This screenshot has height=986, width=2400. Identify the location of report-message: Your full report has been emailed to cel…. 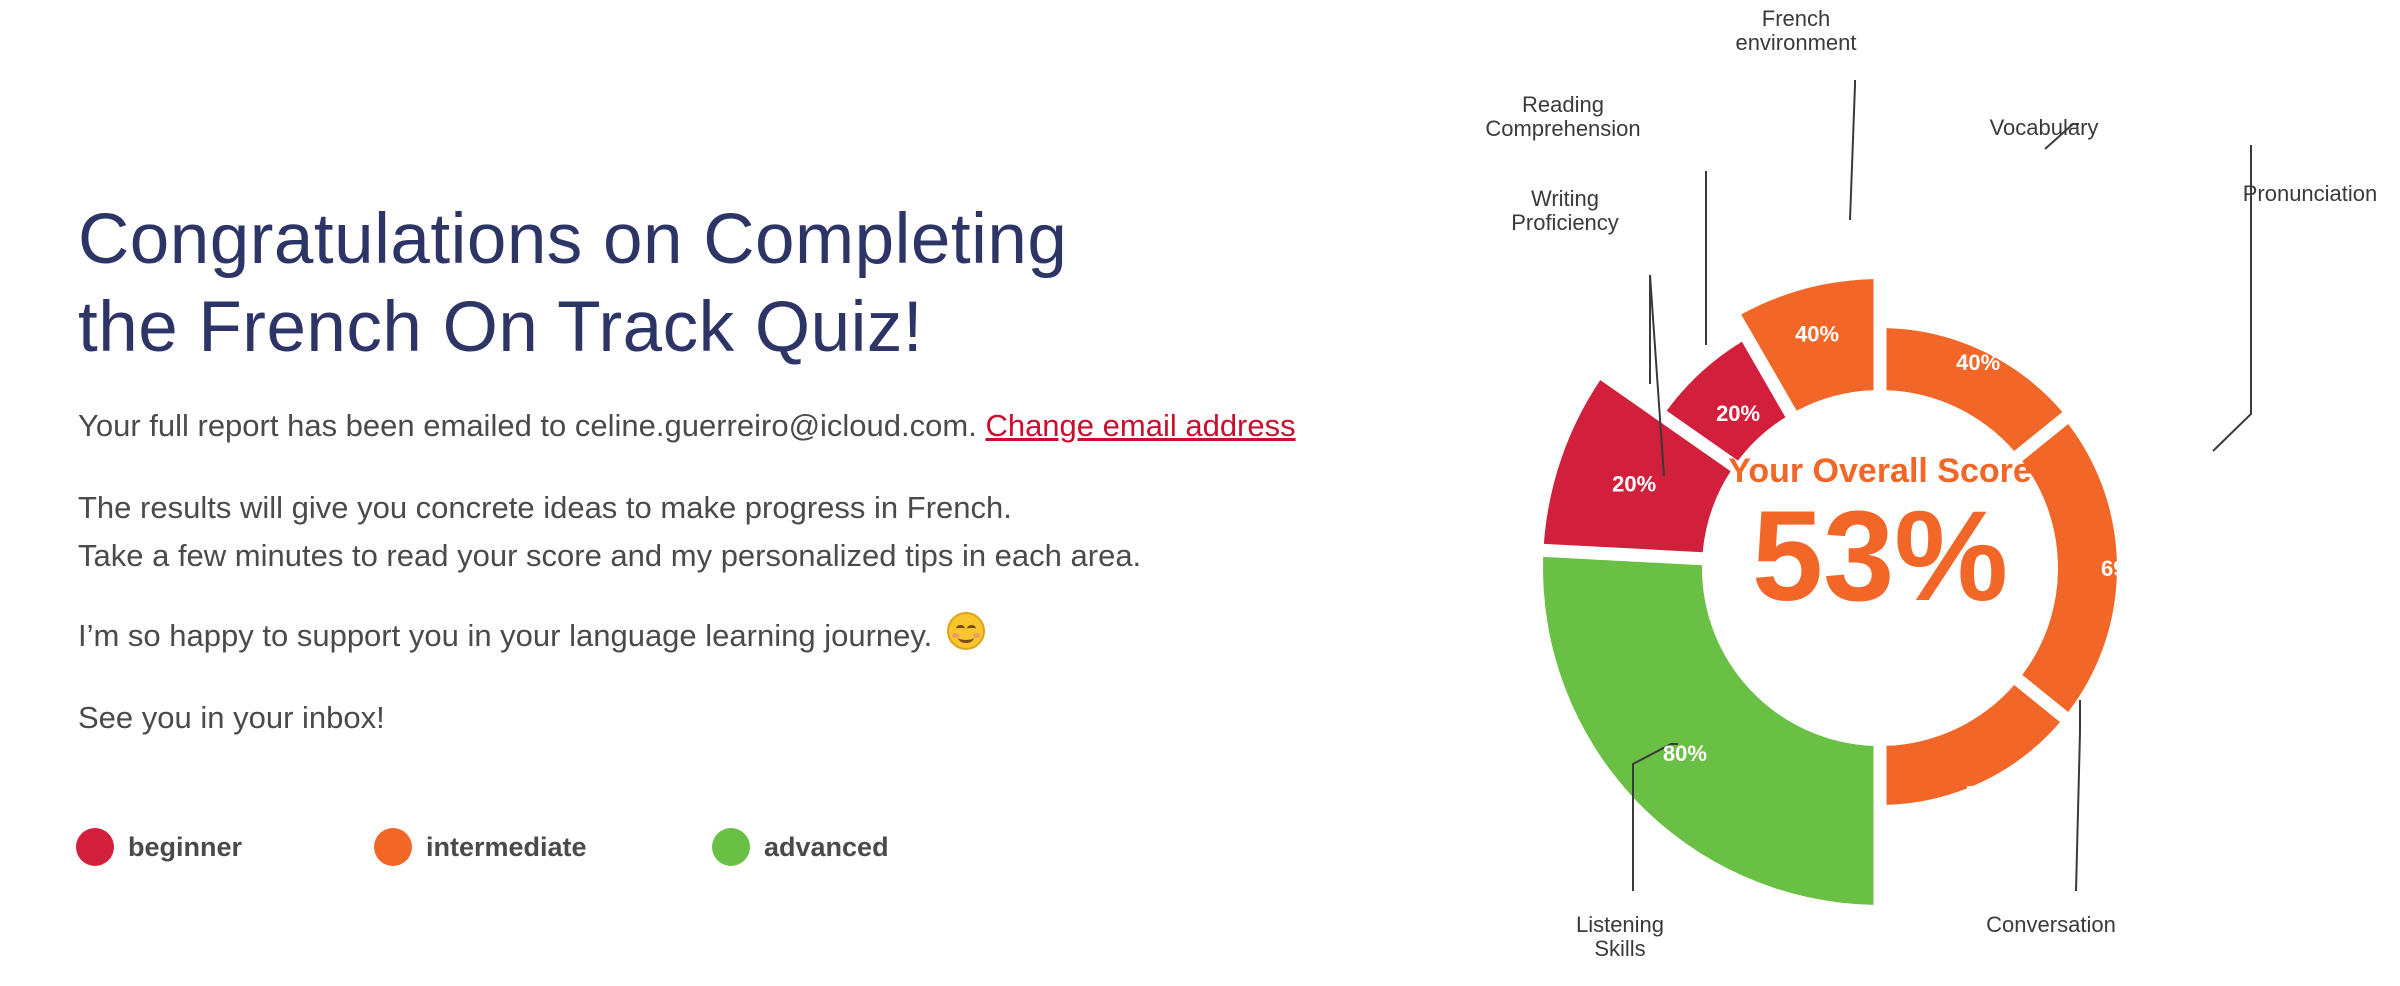
(687, 426).